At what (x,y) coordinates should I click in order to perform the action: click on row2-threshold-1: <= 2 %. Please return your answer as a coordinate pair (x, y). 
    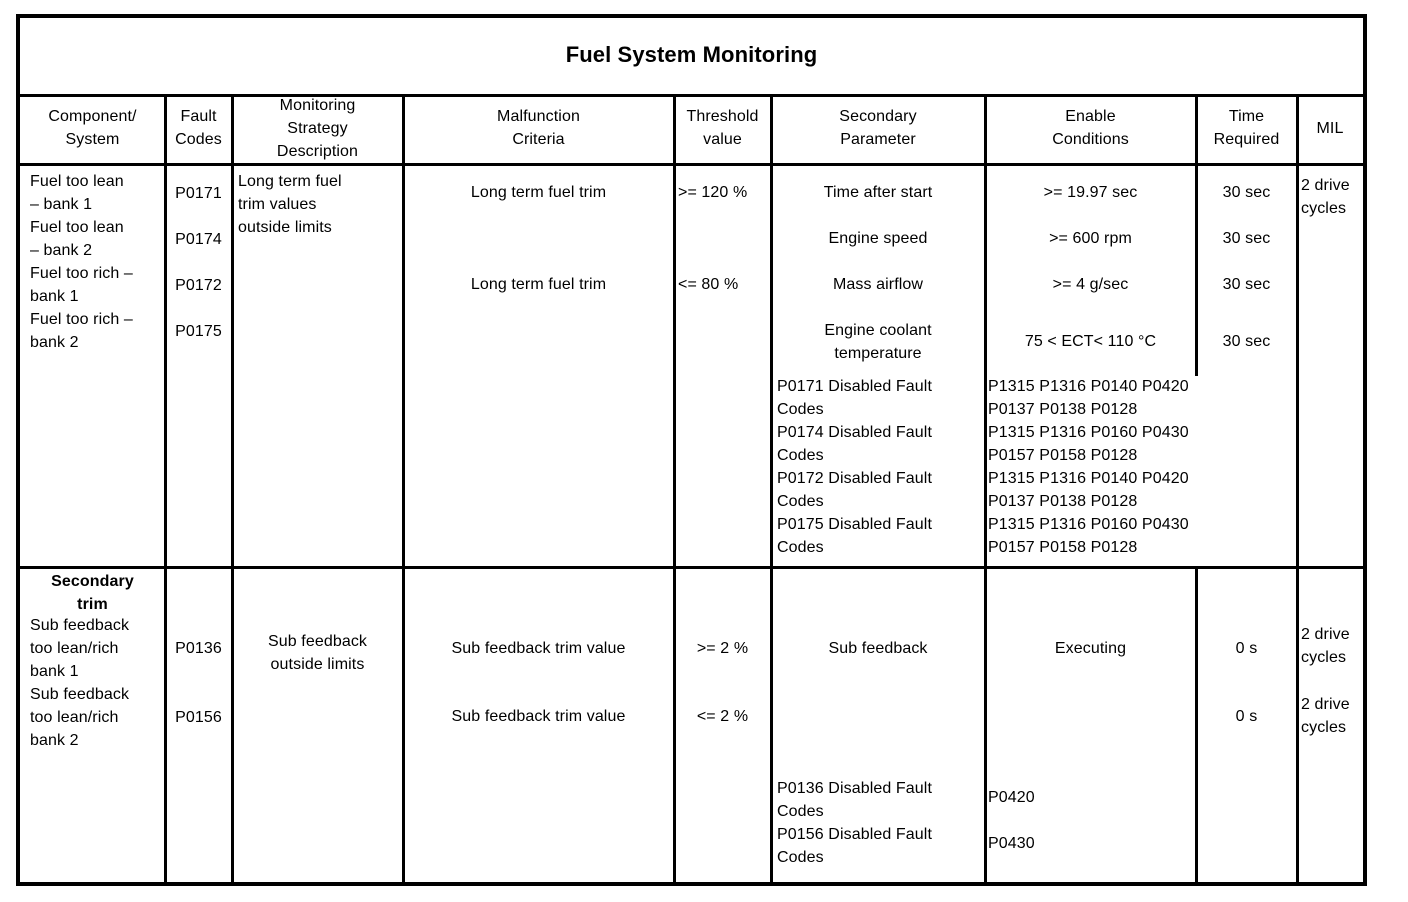
    Looking at the image, I should click on (722, 716).